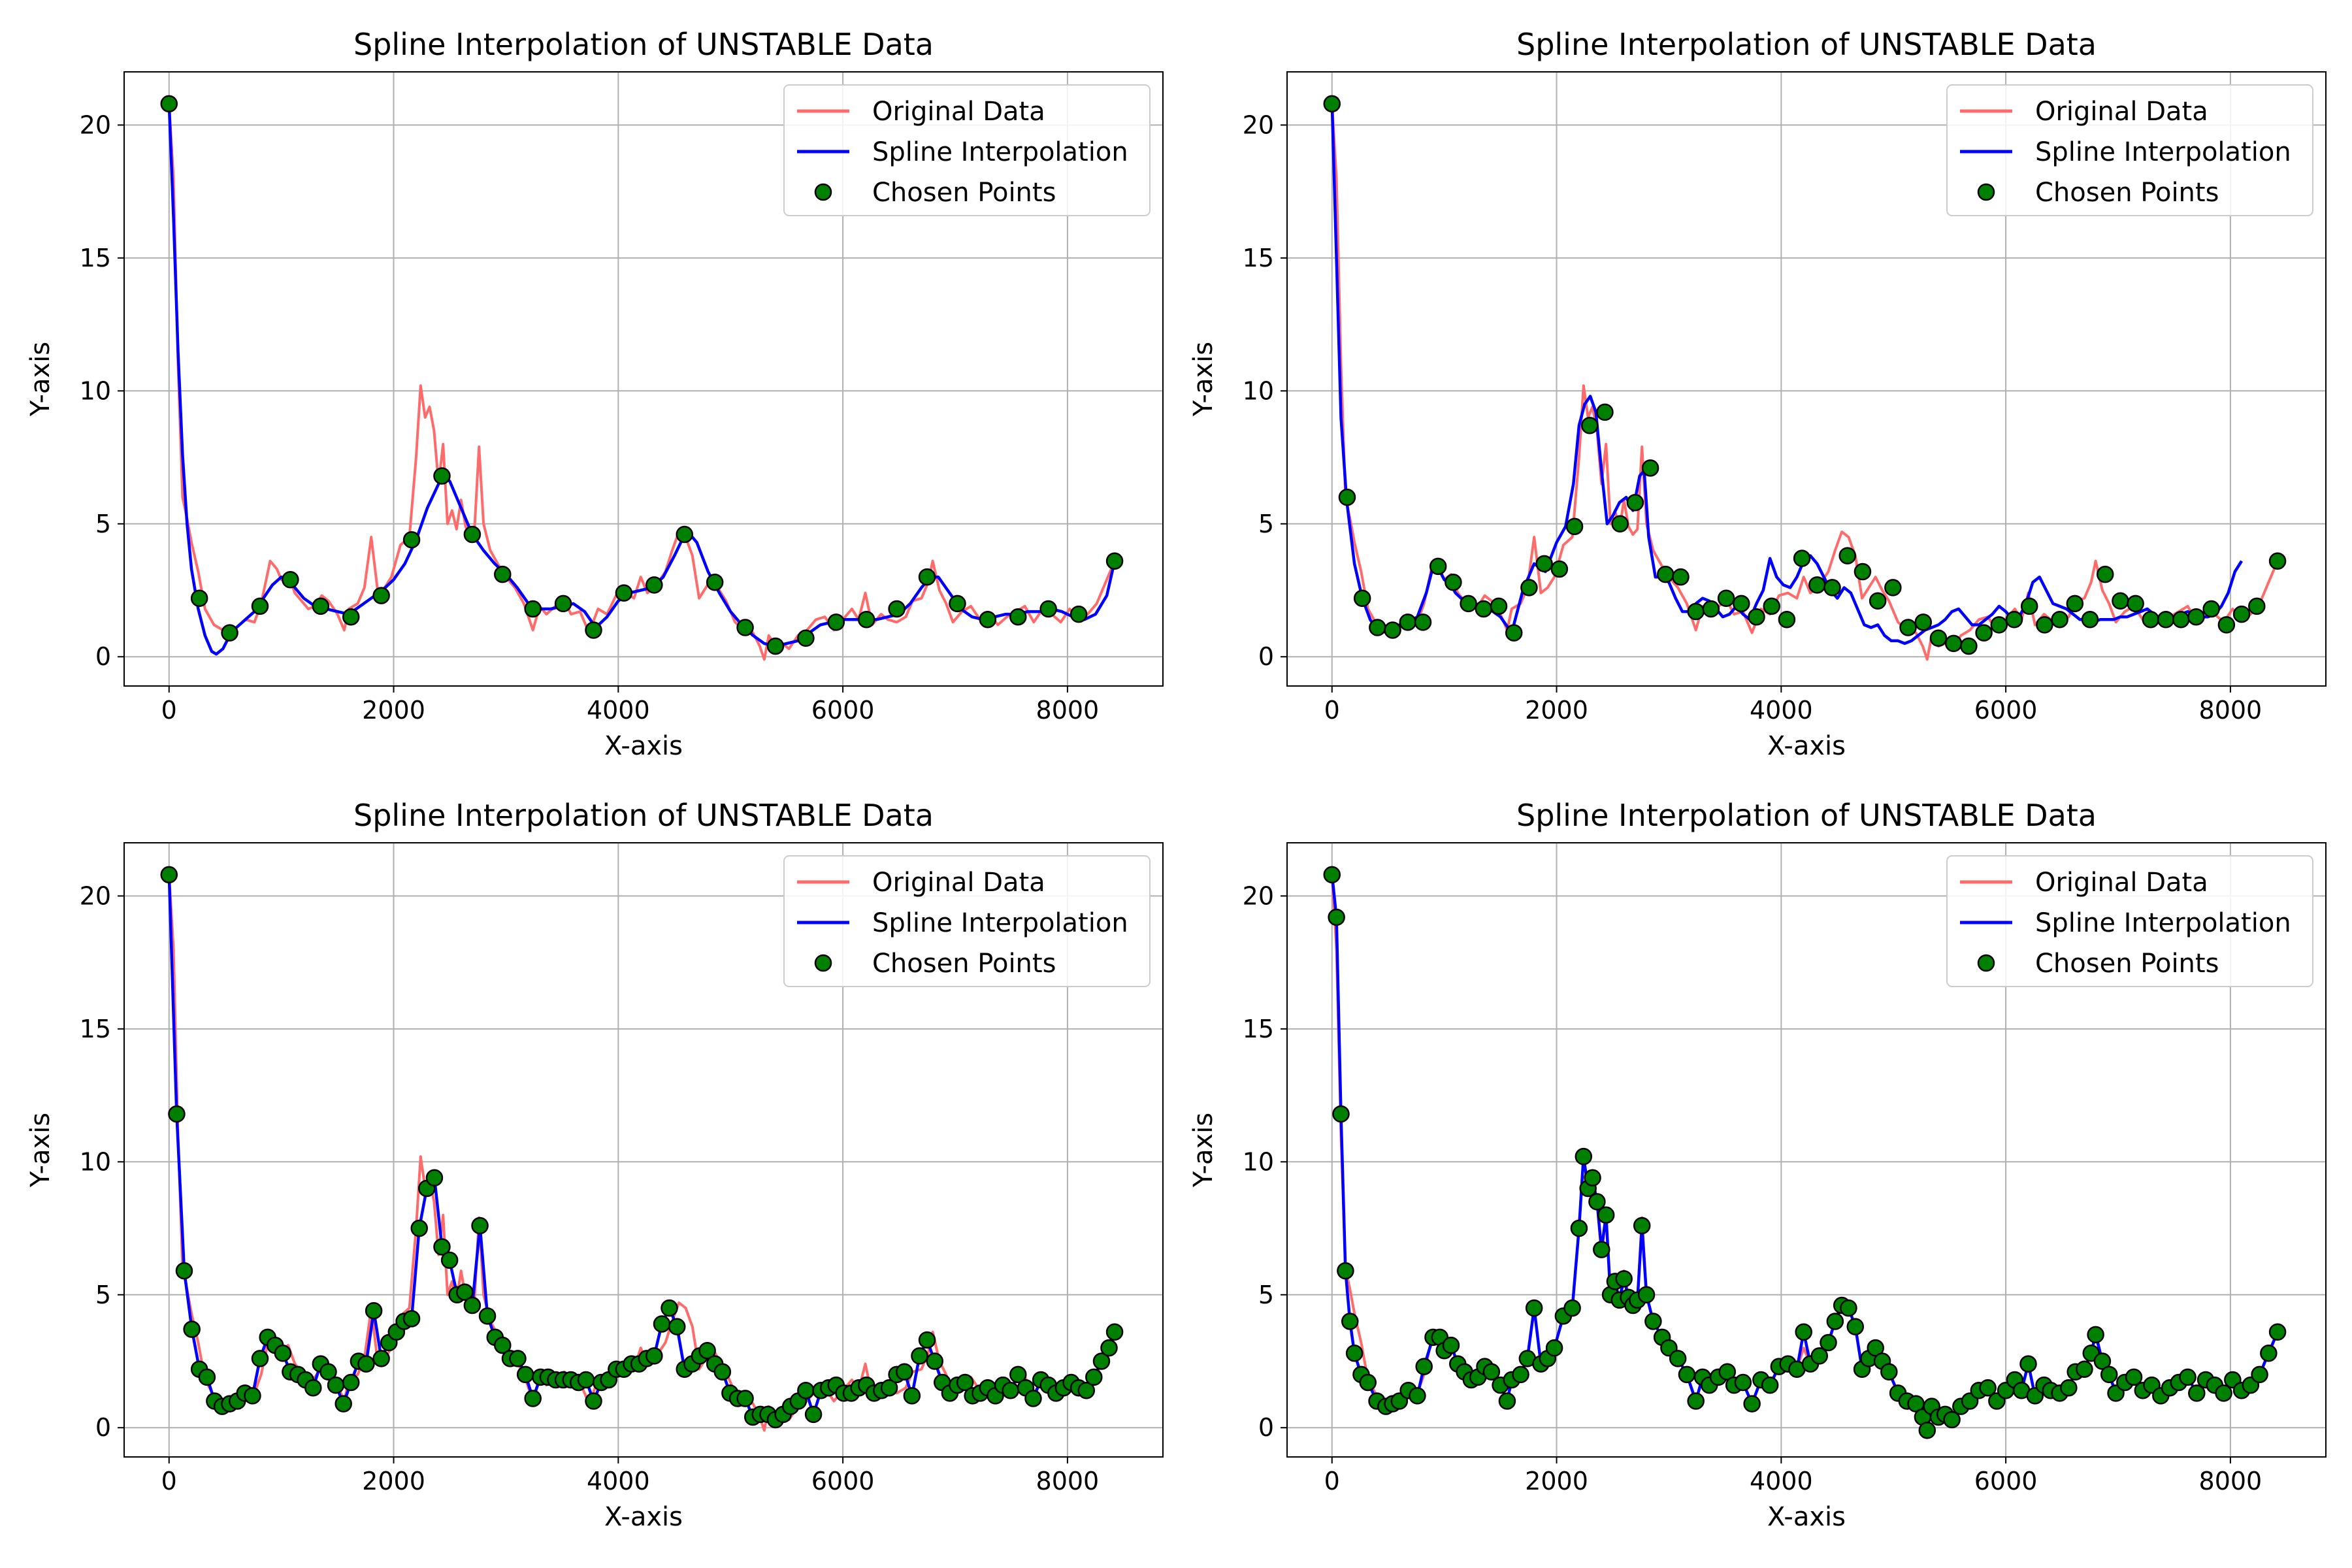 The image size is (2352, 1568). What do you see at coordinates (2006, 710) in the screenshot?
I see `x-tick-label: 6000` at bounding box center [2006, 710].